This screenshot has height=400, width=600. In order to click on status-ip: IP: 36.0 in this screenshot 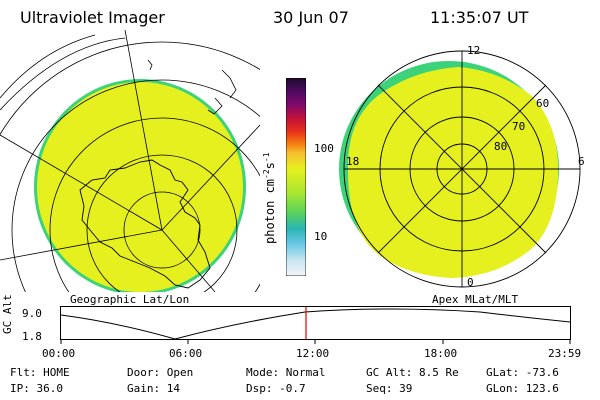, I will do `click(36, 388)`.